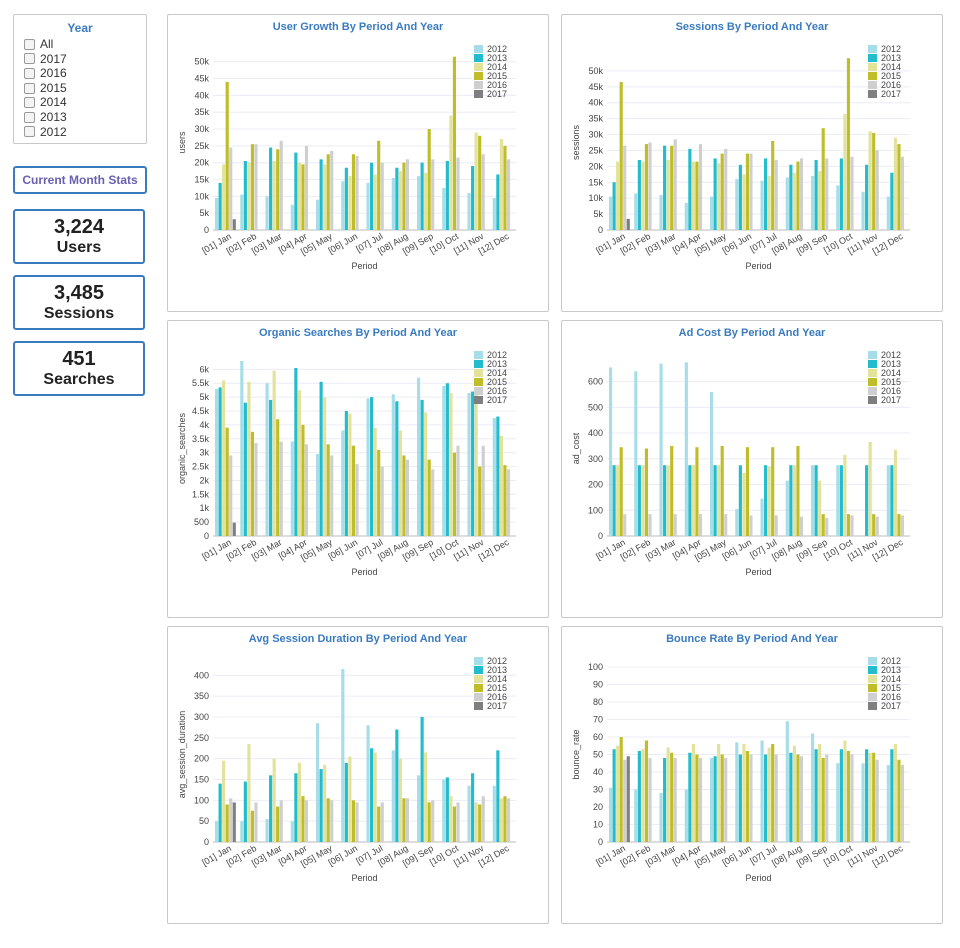  What do you see at coordinates (201, 79) in the screenshot?
I see `y-tick-label: 45k` at bounding box center [201, 79].